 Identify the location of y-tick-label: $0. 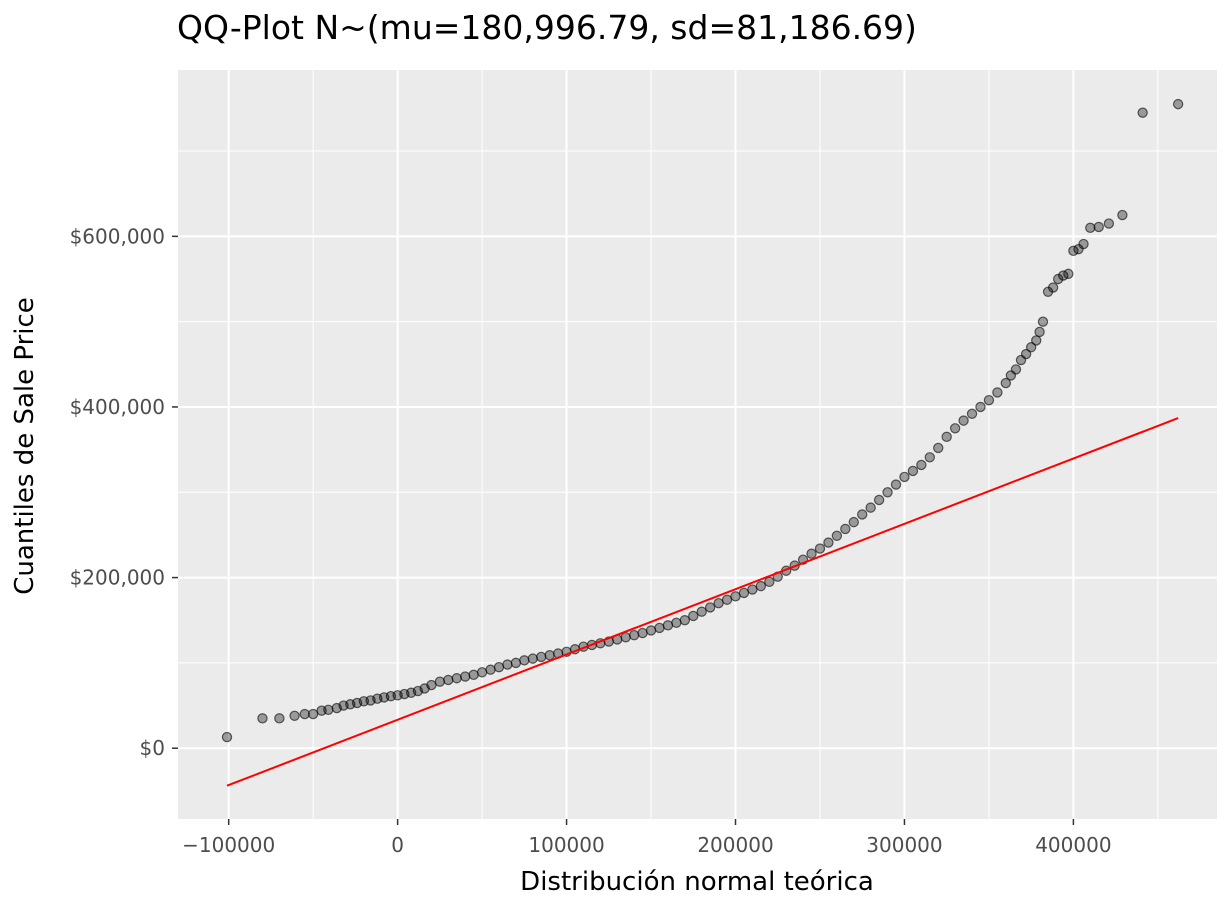
(152, 748).